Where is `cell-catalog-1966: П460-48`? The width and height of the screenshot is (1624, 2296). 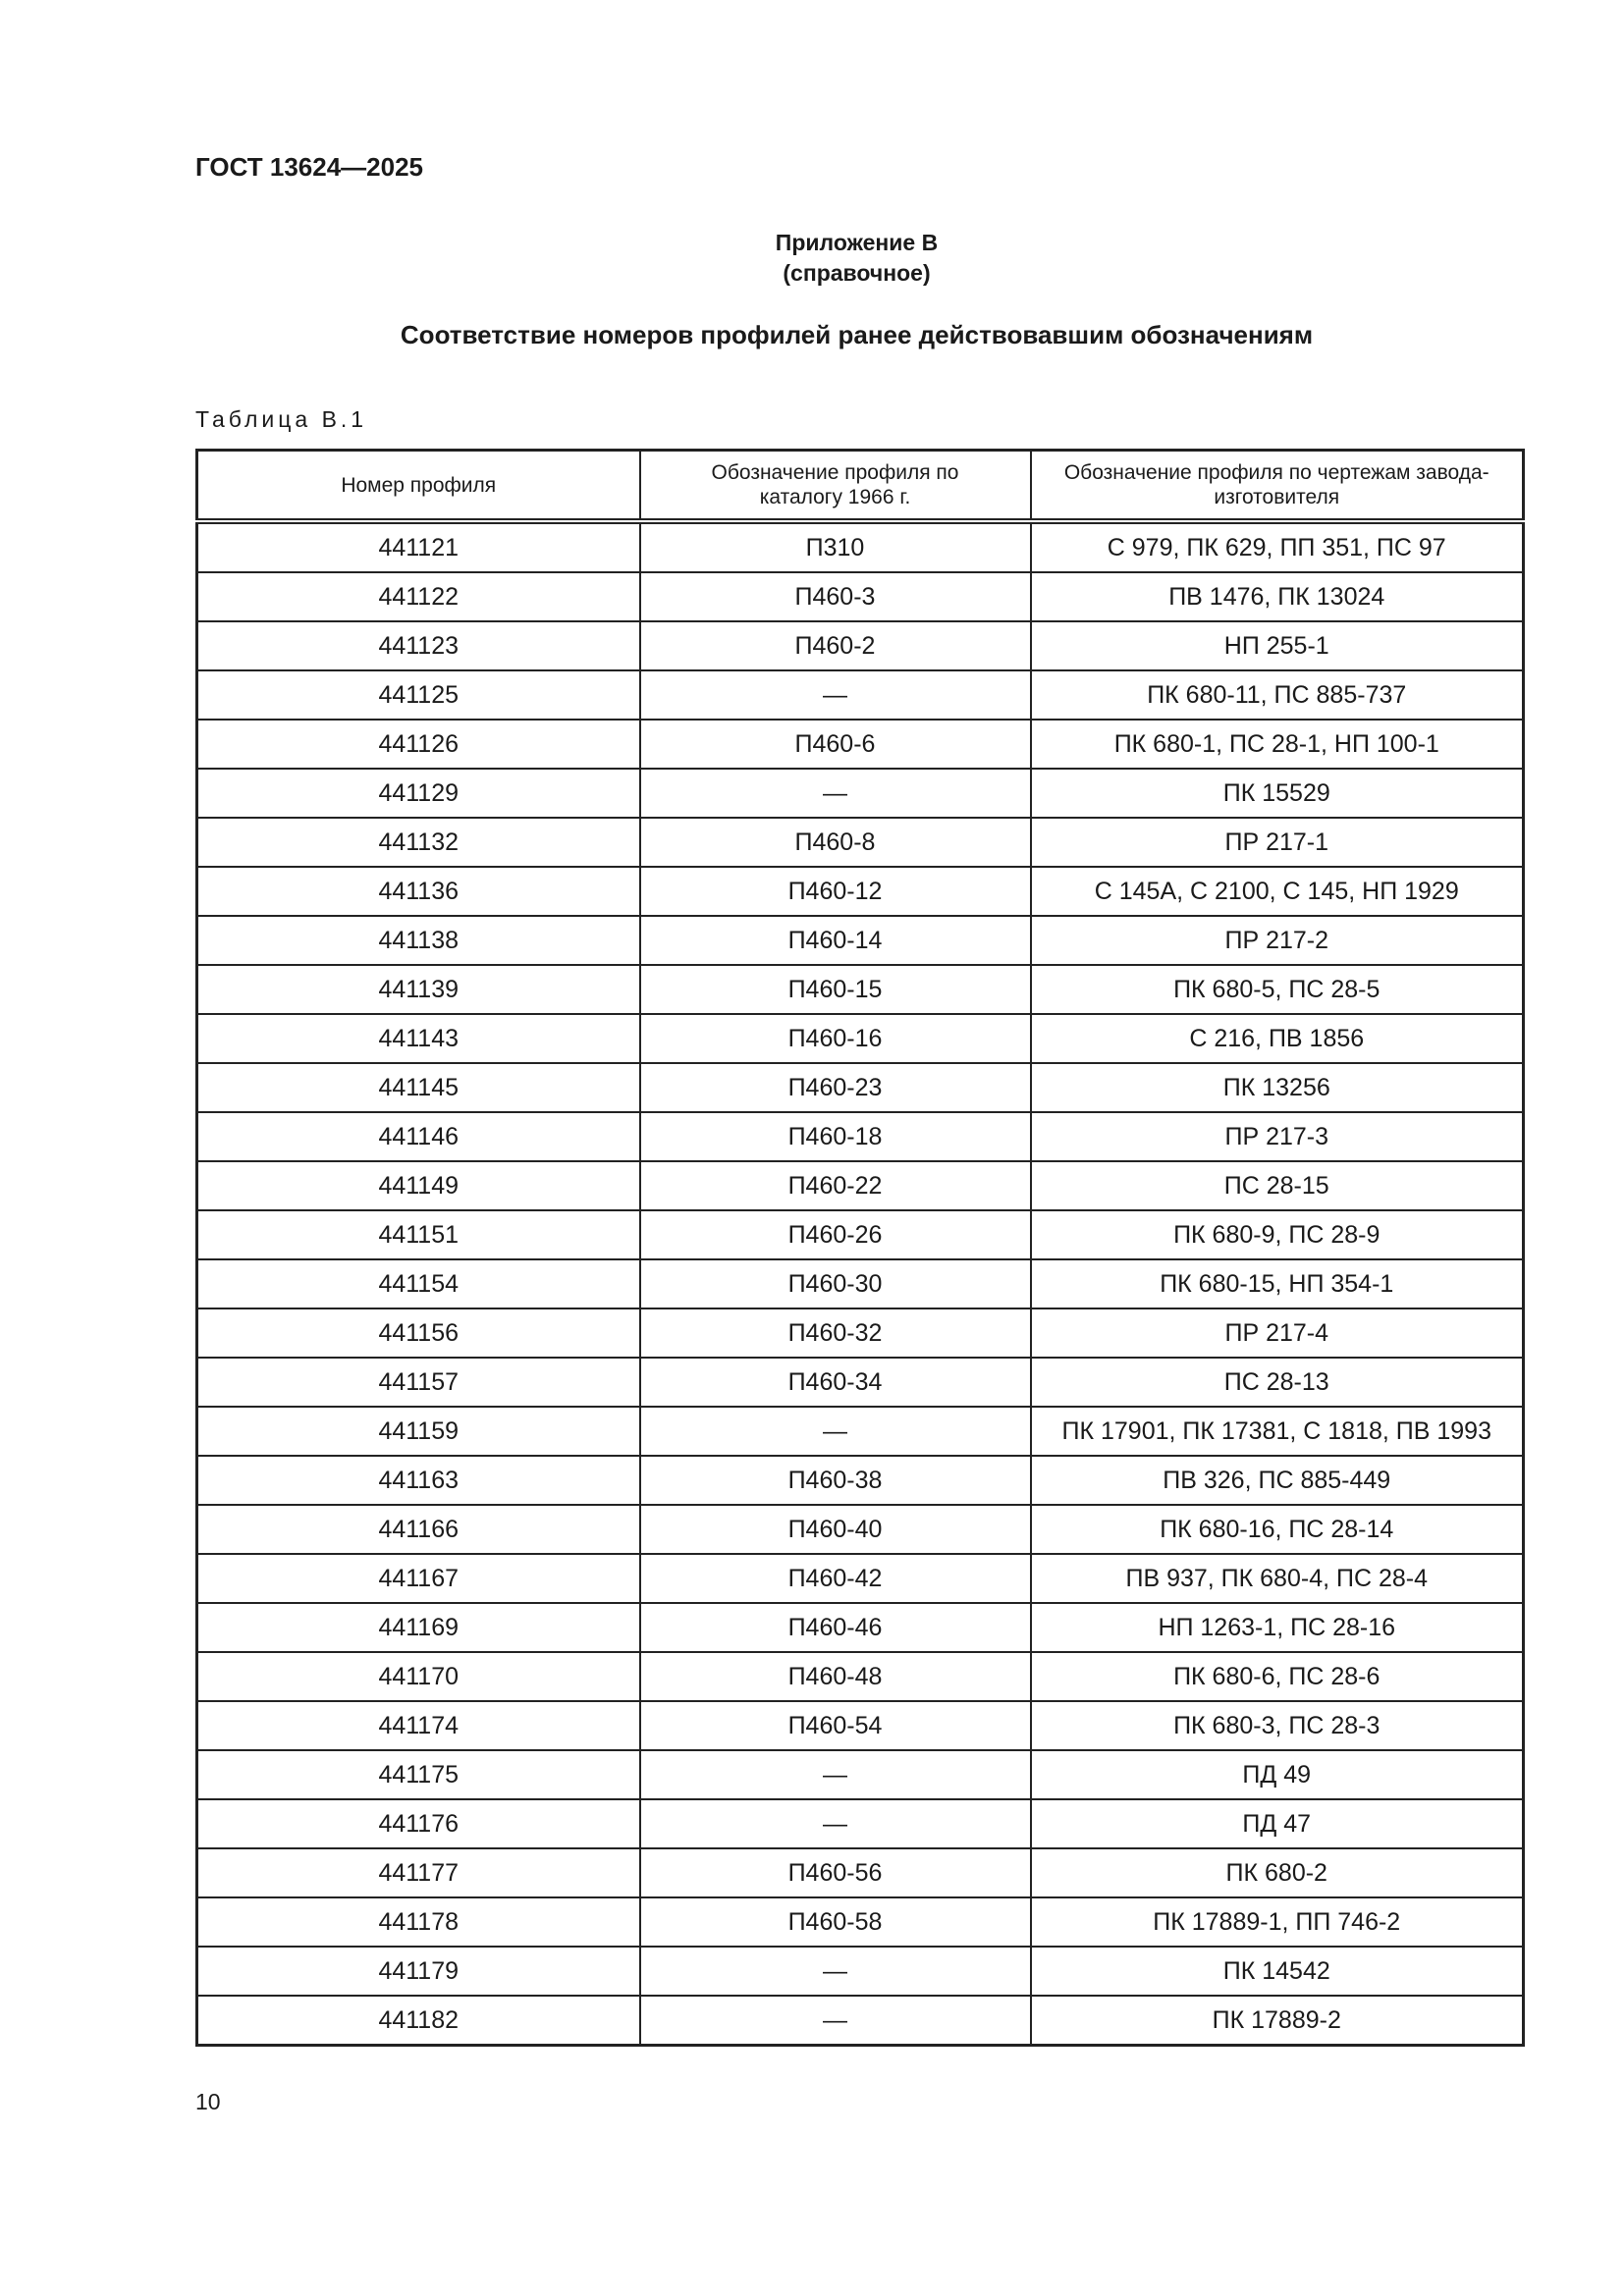 cell-catalog-1966: П460-48 is located at coordinates (835, 1676).